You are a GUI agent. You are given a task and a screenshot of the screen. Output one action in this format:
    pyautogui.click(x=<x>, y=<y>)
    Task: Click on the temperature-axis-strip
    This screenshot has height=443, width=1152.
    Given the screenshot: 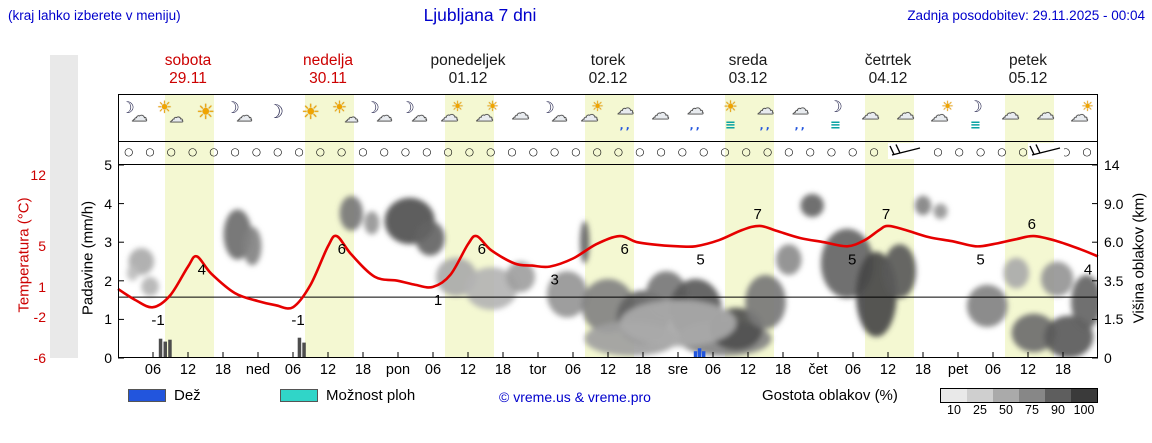 What is the action you would take?
    pyautogui.click(x=64, y=206)
    